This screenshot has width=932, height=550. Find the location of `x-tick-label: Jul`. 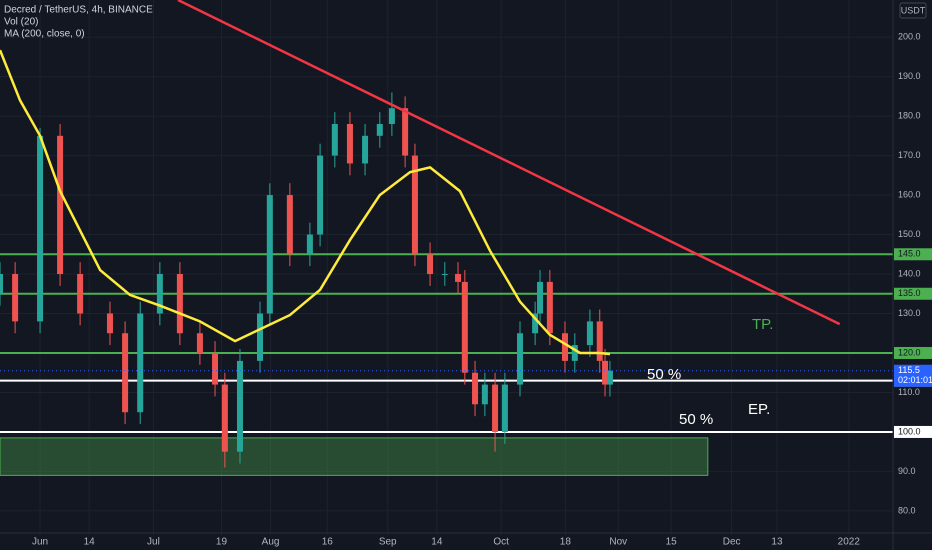

x-tick-label: Jul is located at coordinates (153, 542).